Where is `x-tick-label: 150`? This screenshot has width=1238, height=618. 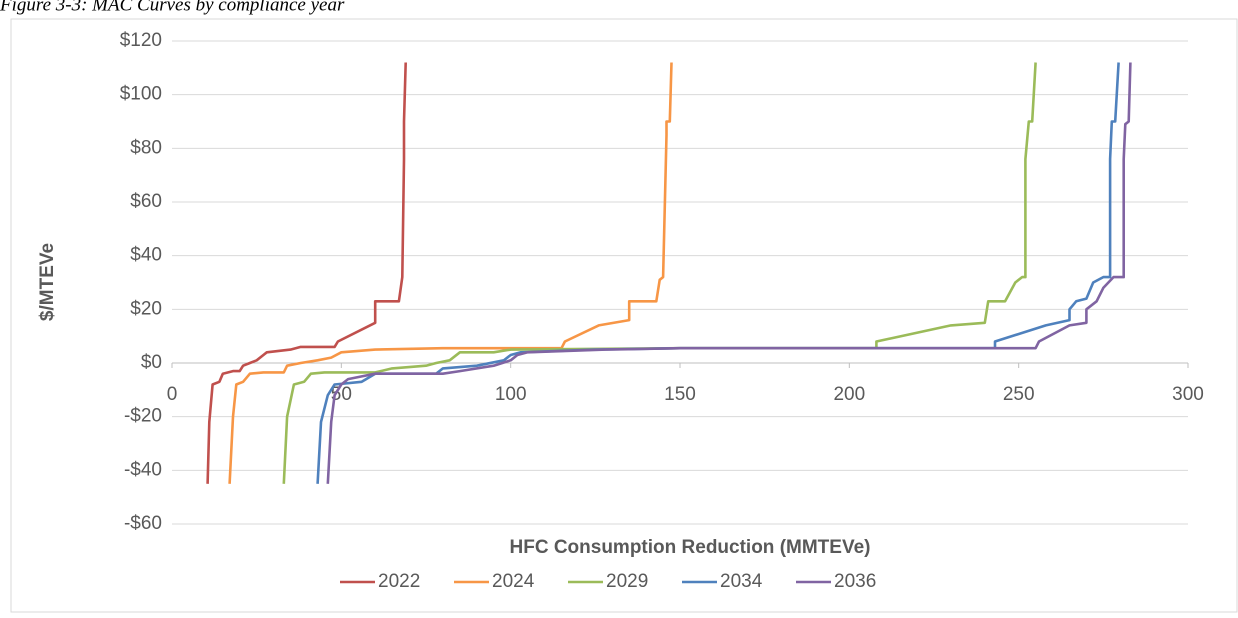 x-tick-label: 150 is located at coordinates (680, 394).